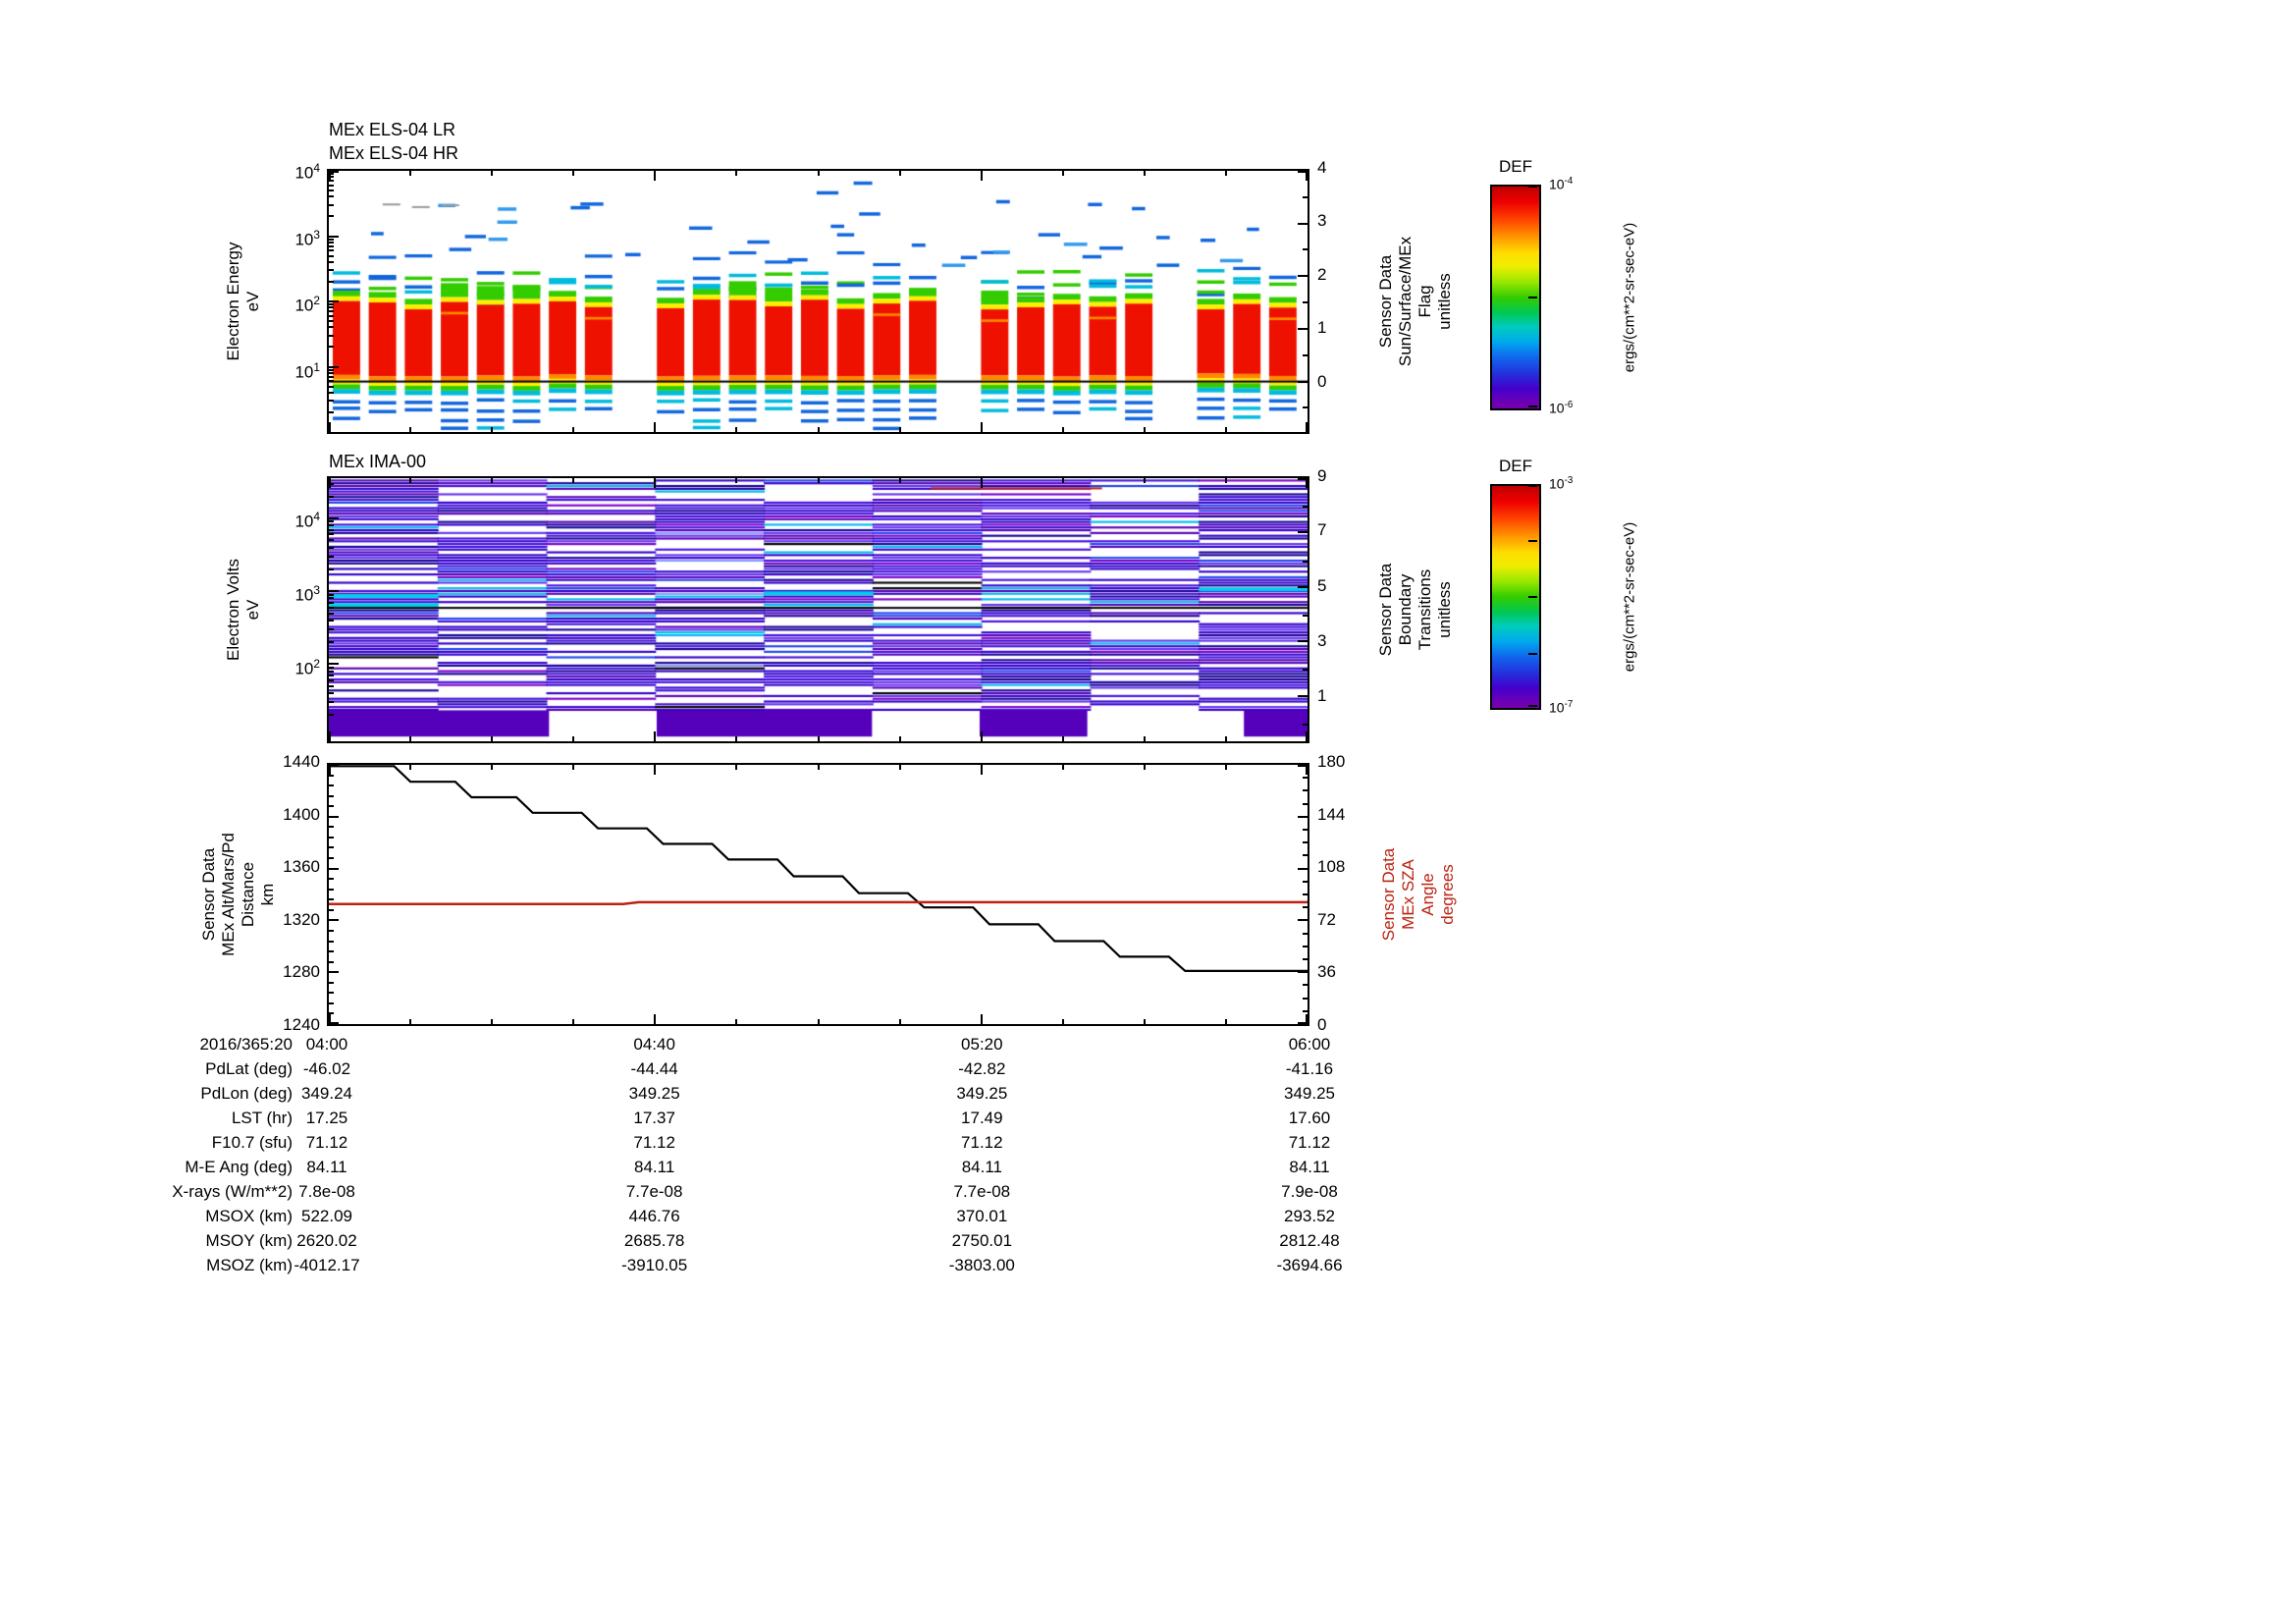  I want to click on ima-spectrogram, so click(818, 609).